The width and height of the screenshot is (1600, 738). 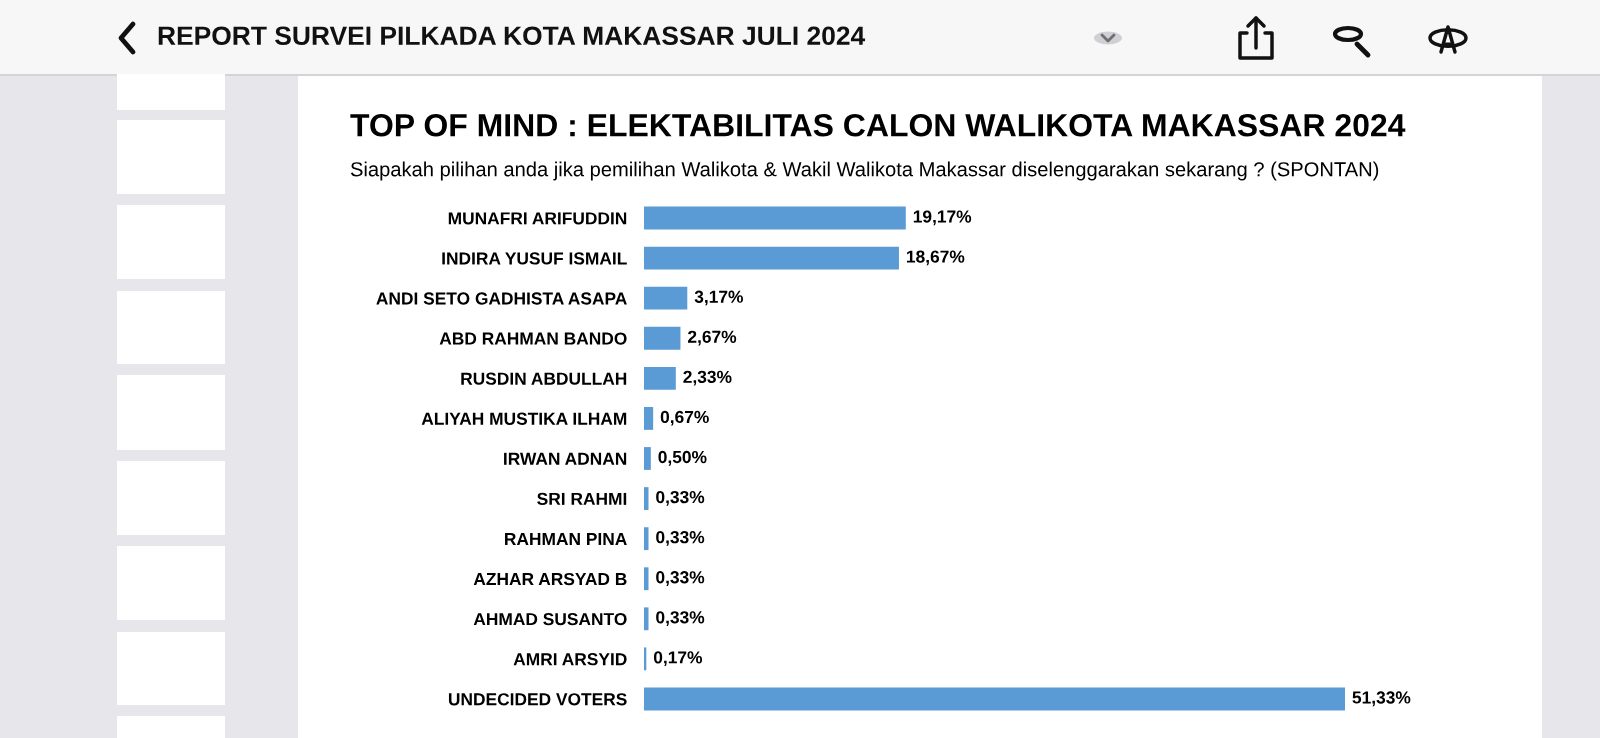 I want to click on y-tick-label: SRI RAHMI, so click(x=582, y=499).